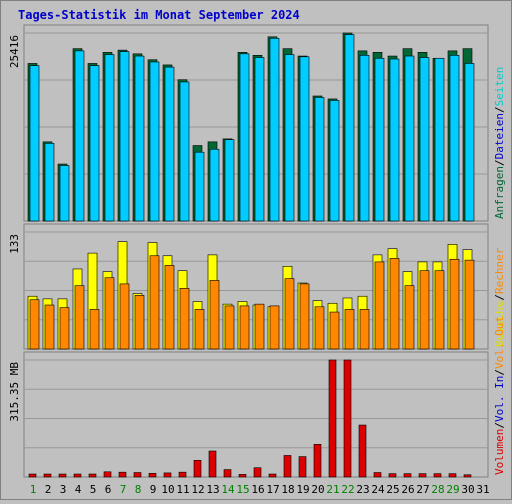 The height and width of the screenshot is (504, 512). I want to click on x-tick-label: 11, so click(182, 489).